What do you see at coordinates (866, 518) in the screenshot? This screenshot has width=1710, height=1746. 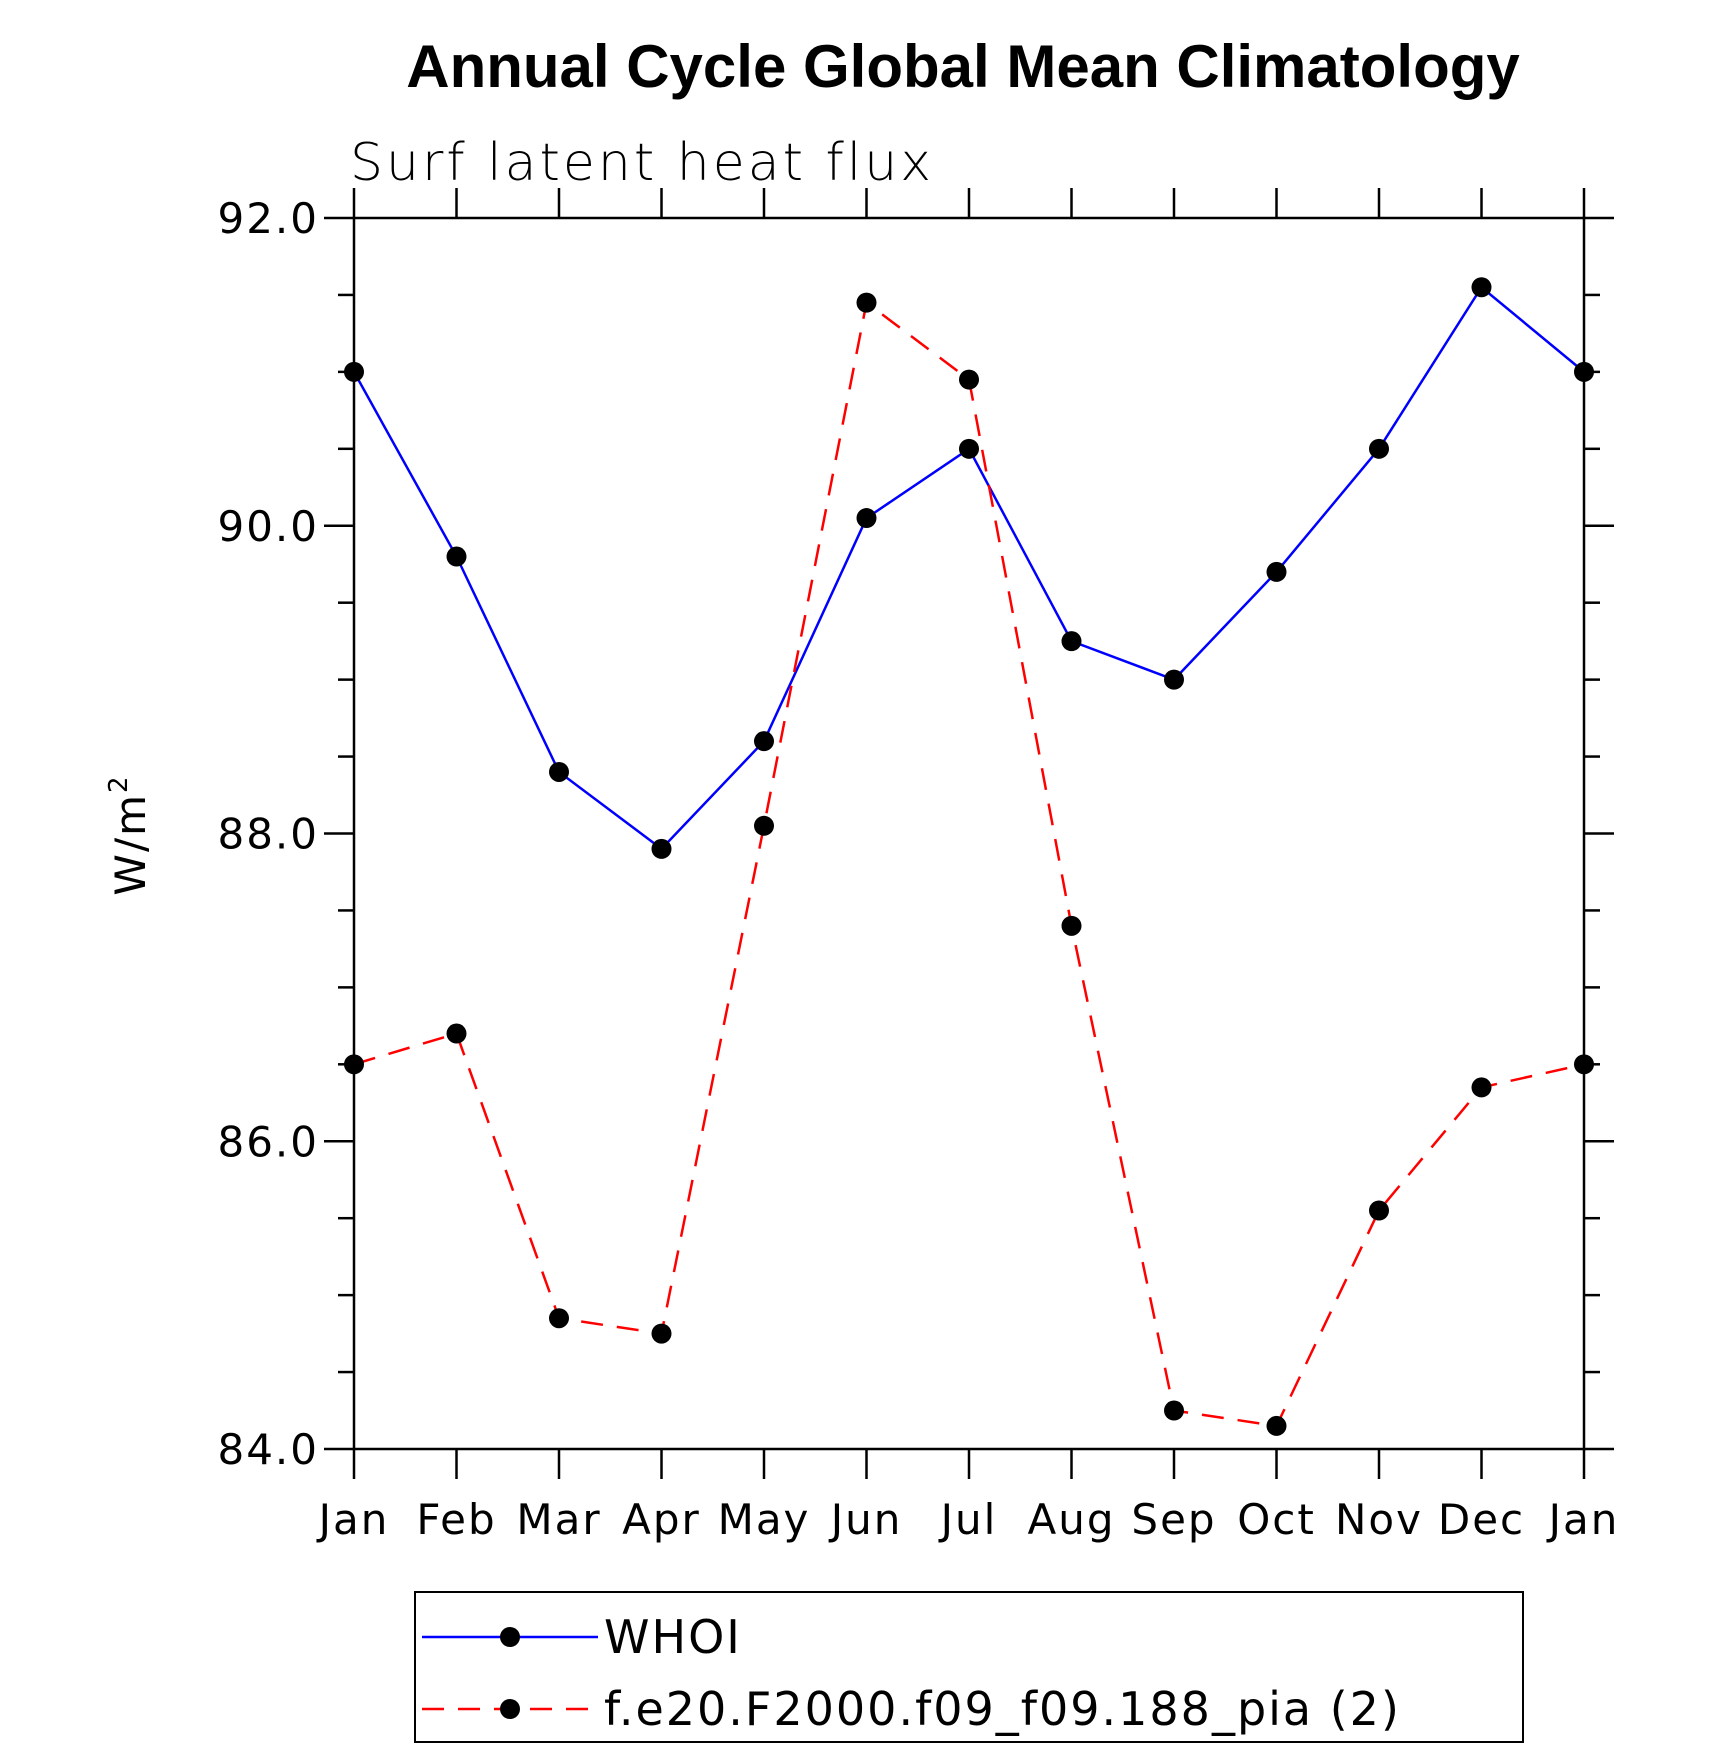 I see `series-0-point-jun` at bounding box center [866, 518].